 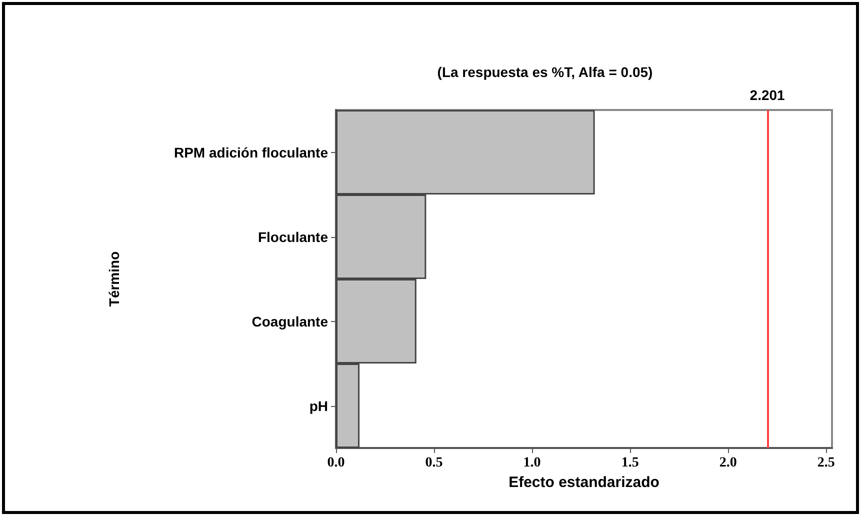 What do you see at coordinates (826, 463) in the screenshot?
I see `x-tick-label: 2.5` at bounding box center [826, 463].